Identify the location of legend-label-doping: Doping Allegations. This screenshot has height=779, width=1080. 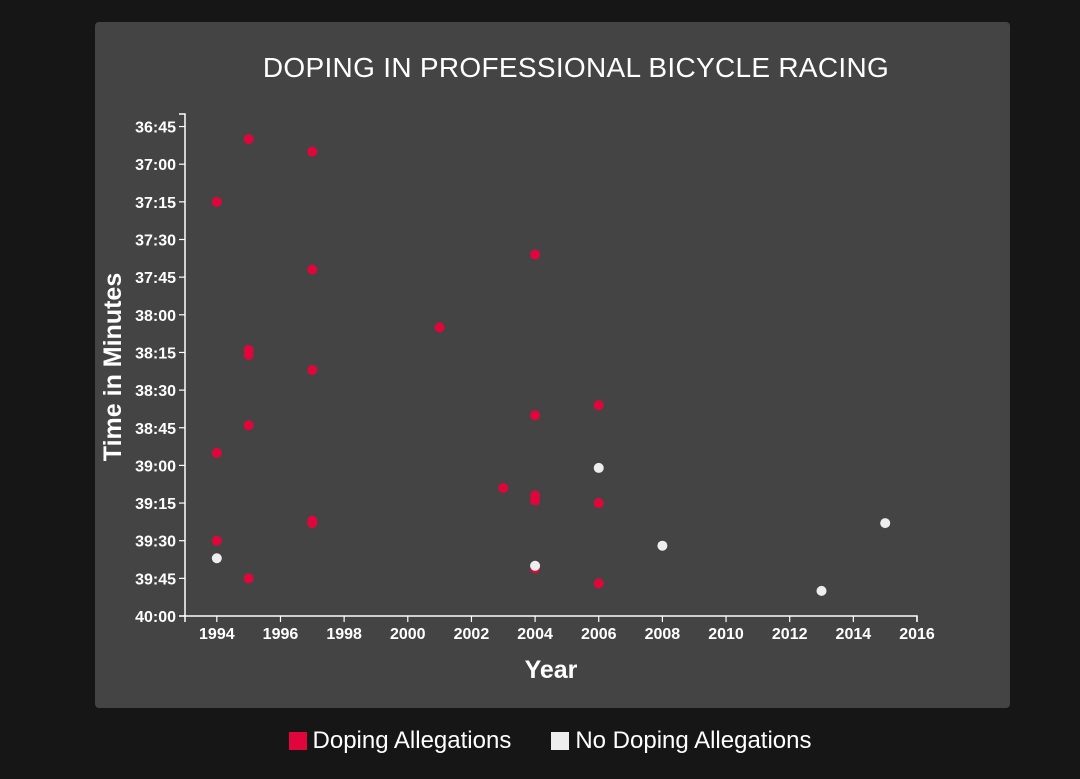
(412, 740).